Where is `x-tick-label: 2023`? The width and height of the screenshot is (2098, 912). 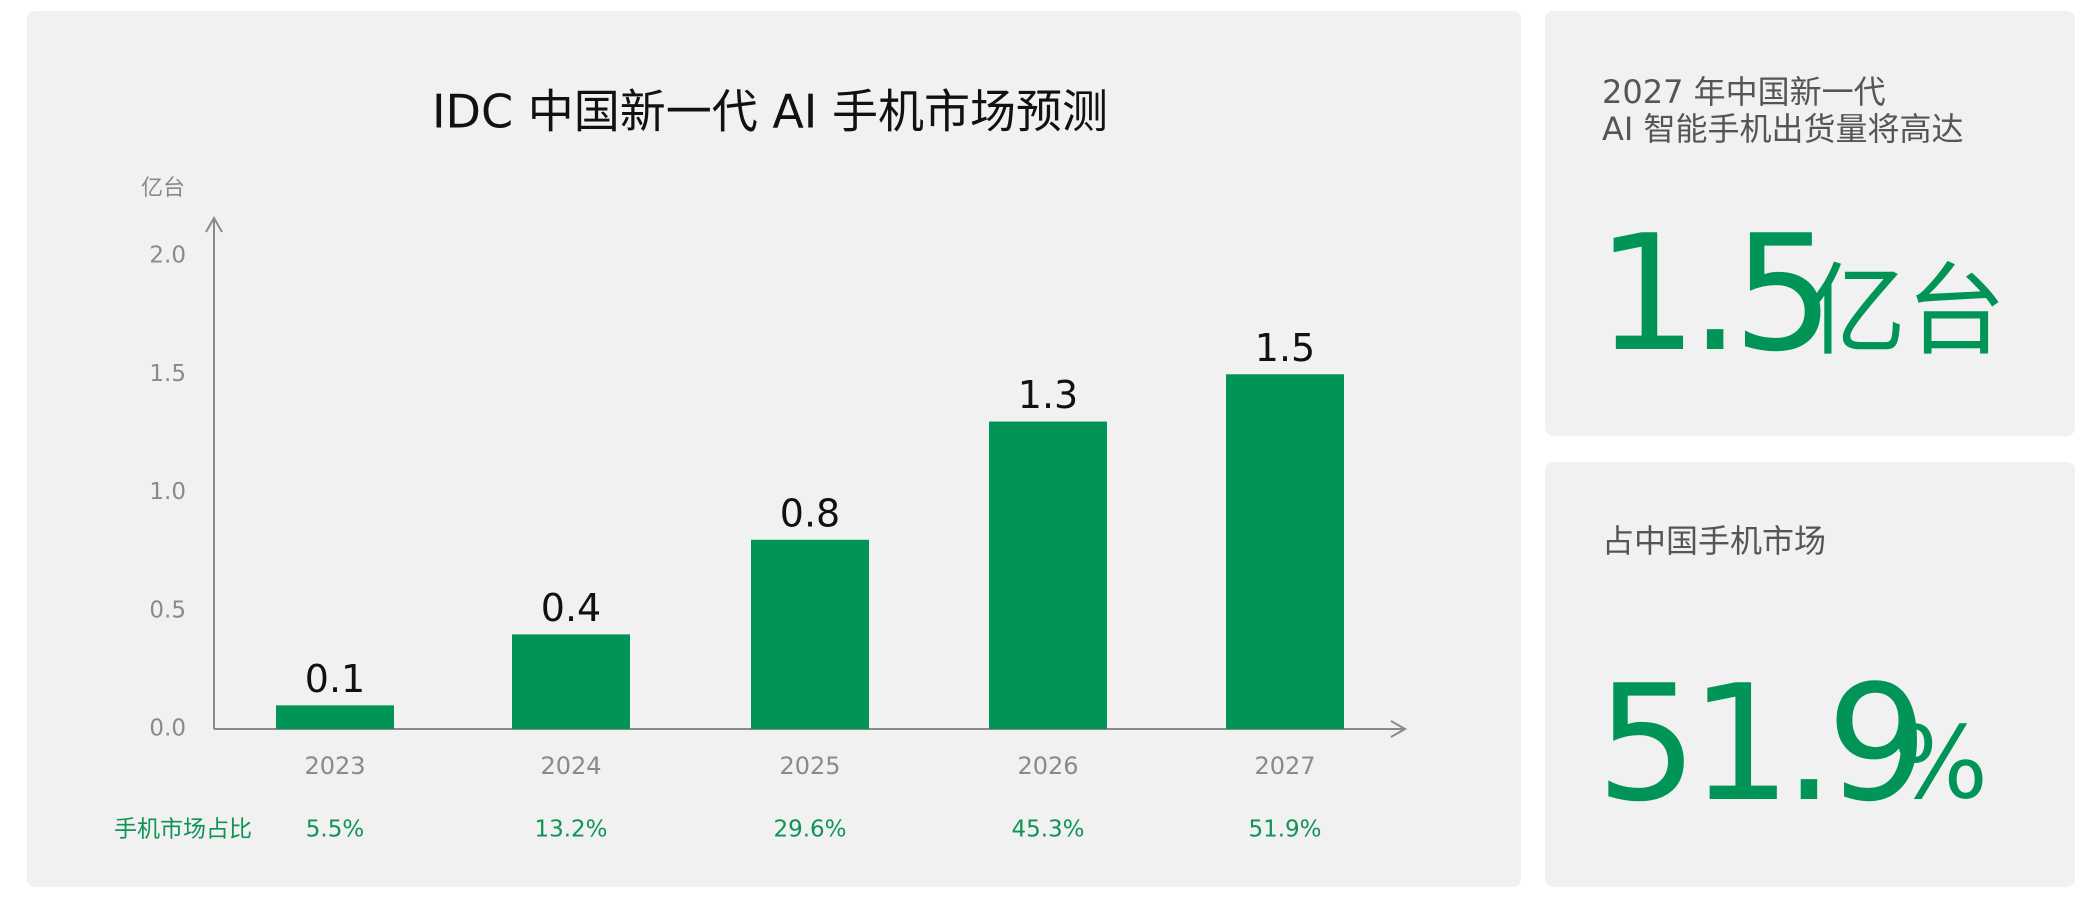
x-tick-label: 2023 is located at coordinates (334, 766).